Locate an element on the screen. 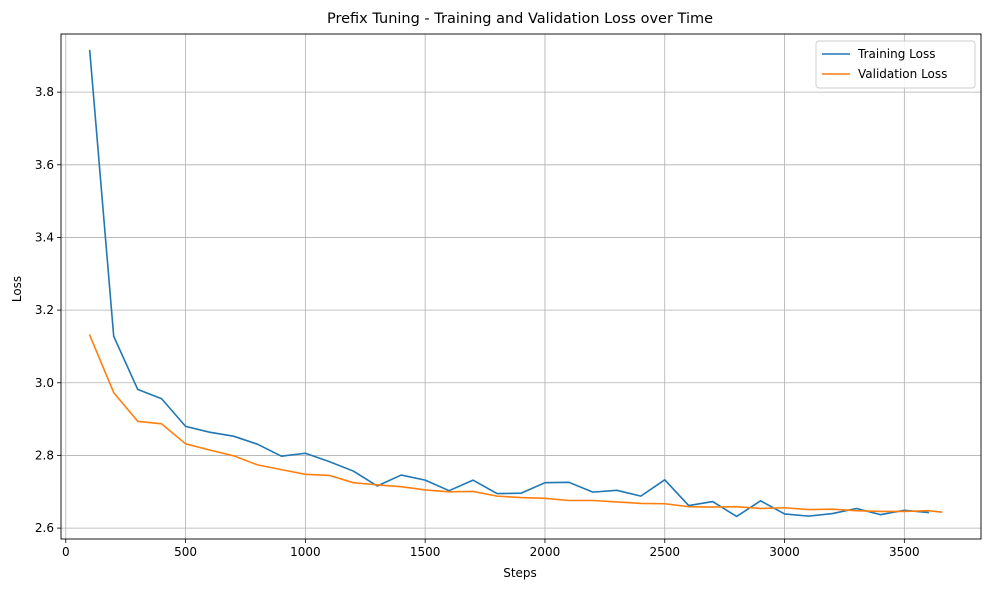  y-tick-label: 3.4 is located at coordinates (44, 237).